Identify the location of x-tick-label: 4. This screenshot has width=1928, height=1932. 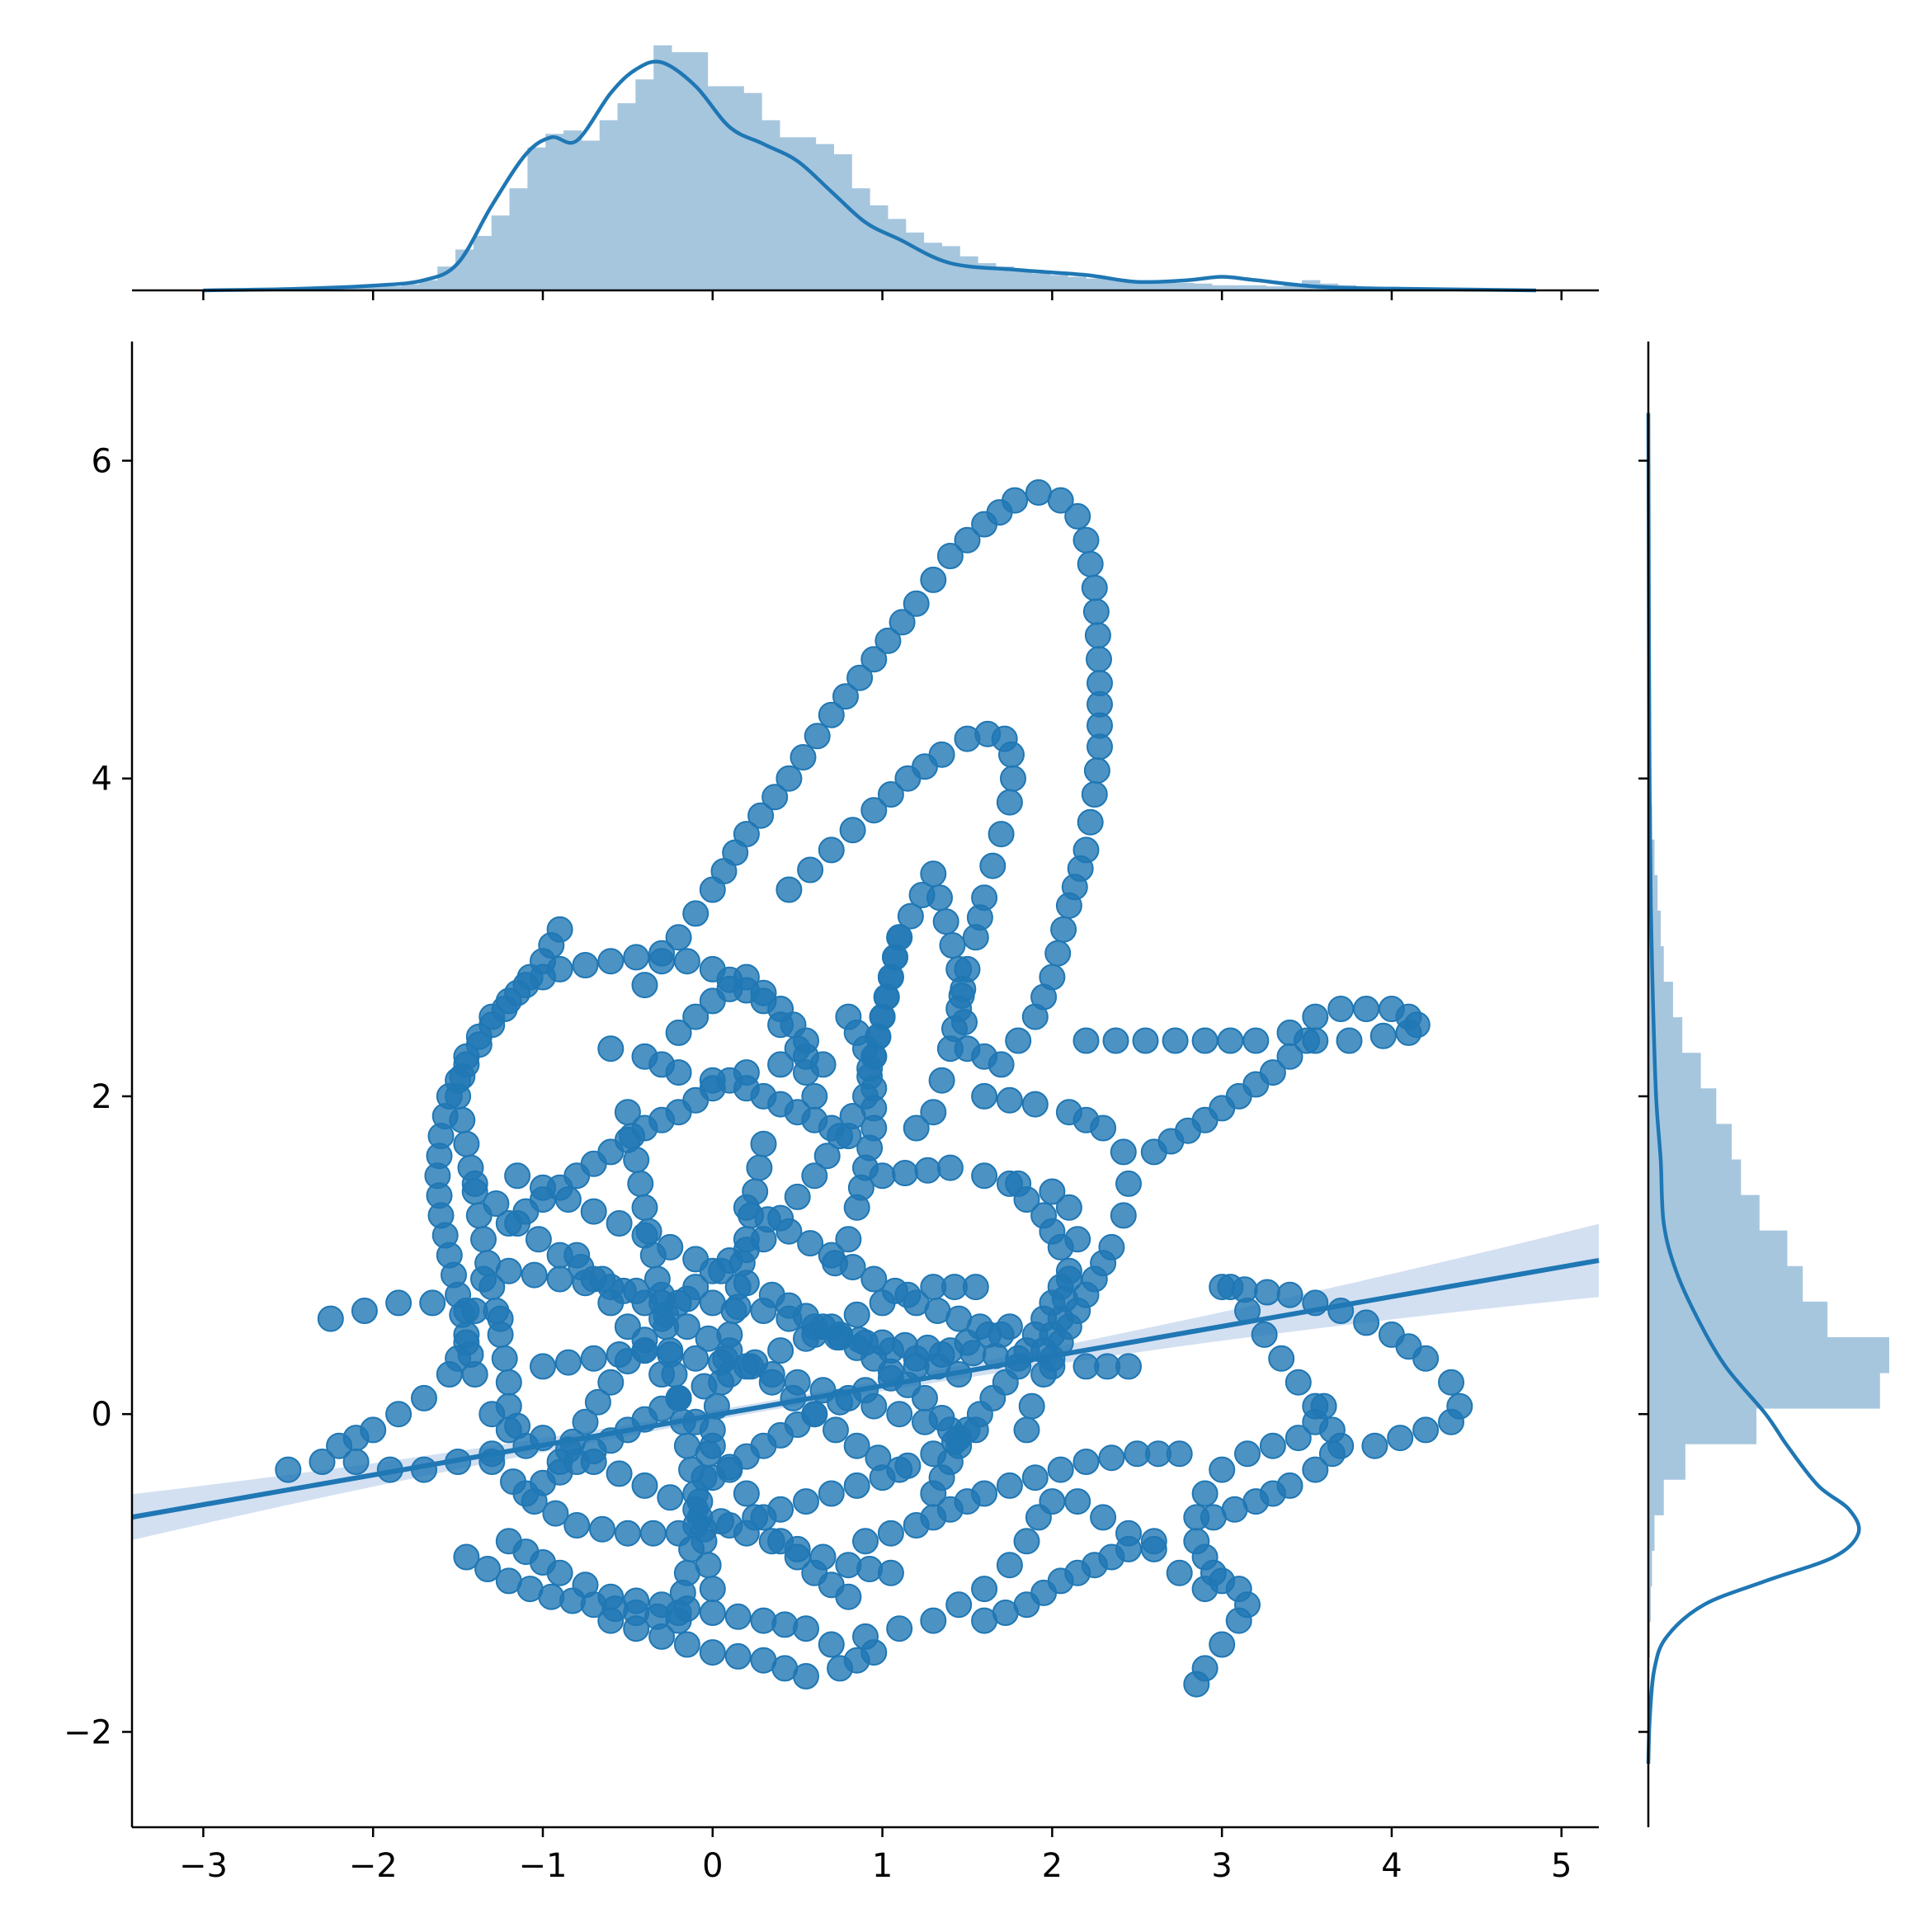
(1391, 1866).